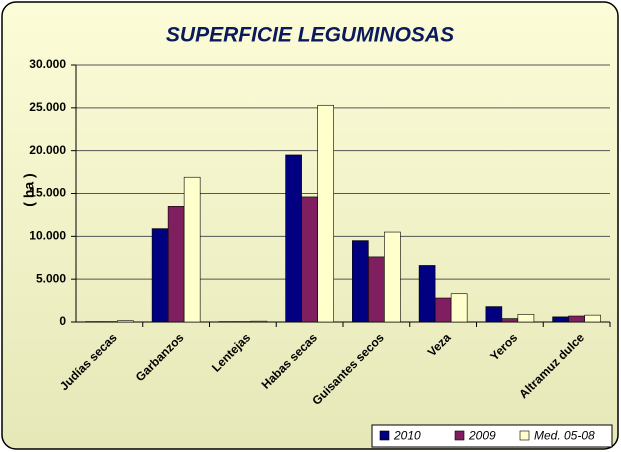 The image size is (621, 452). I want to click on y-axis-label: ( ha ), so click(29, 189).